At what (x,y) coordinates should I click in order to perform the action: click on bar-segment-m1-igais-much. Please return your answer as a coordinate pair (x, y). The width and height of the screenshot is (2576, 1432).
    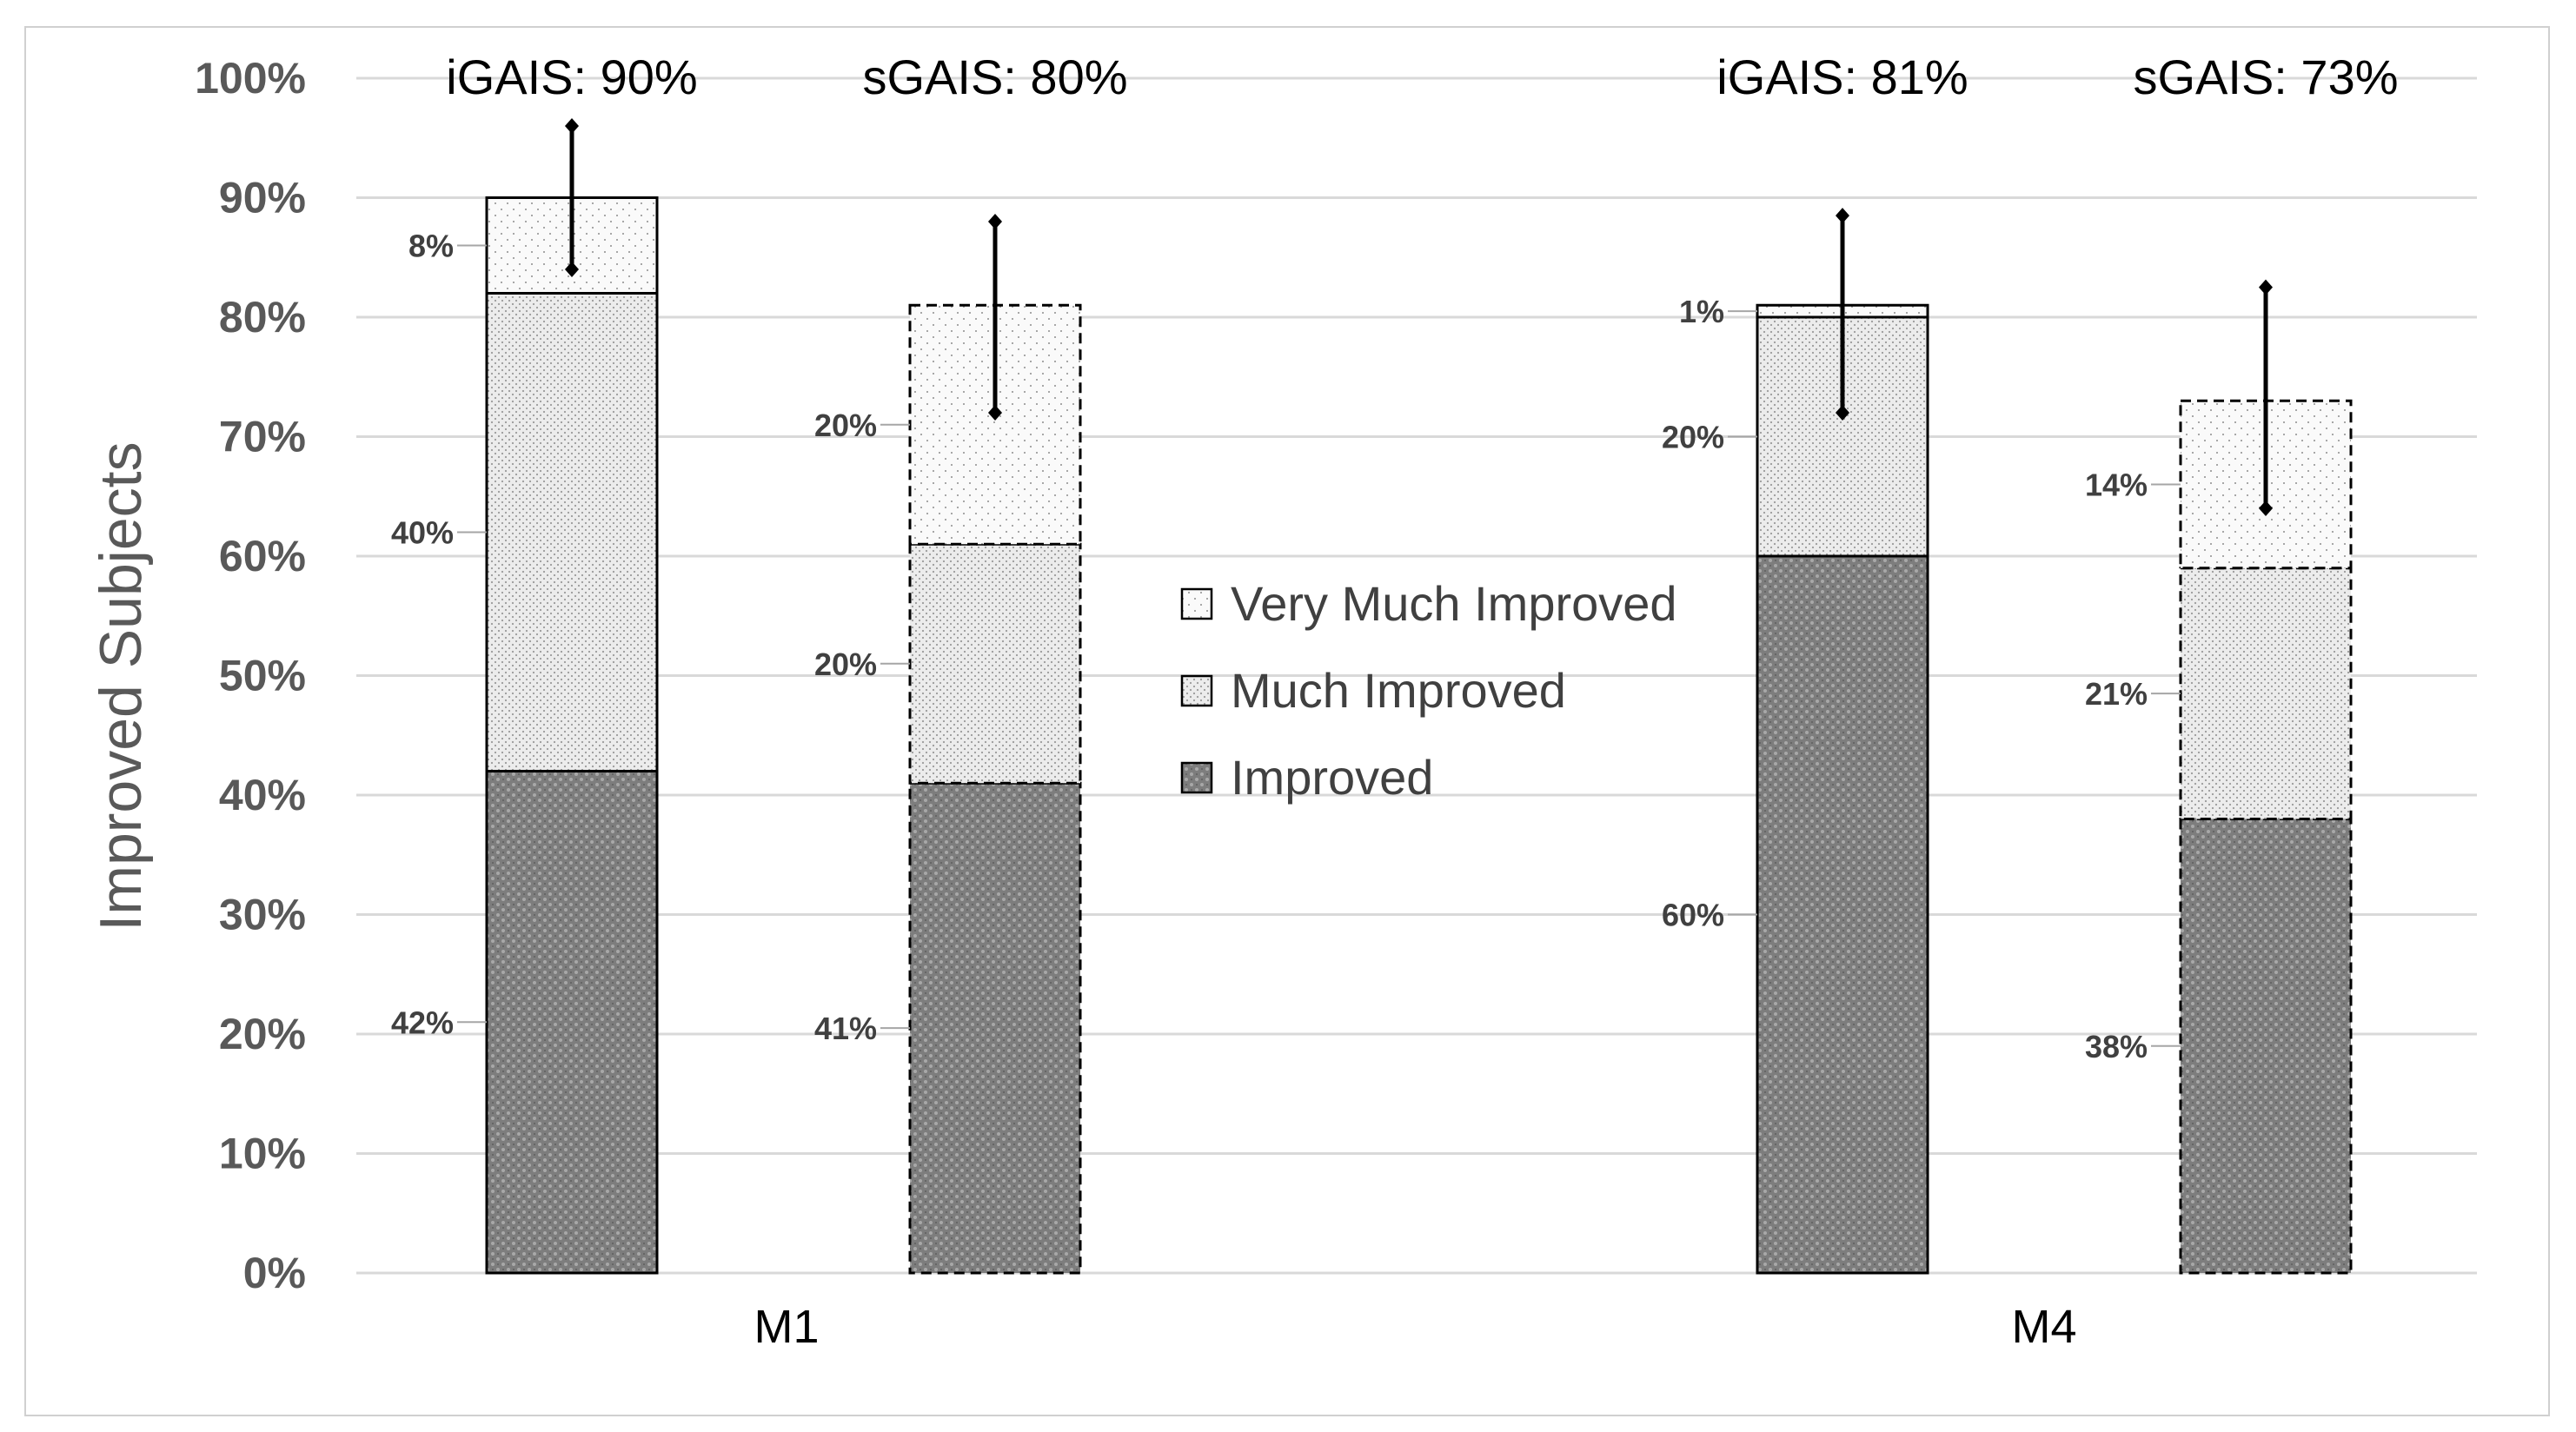
    Looking at the image, I should click on (572, 532).